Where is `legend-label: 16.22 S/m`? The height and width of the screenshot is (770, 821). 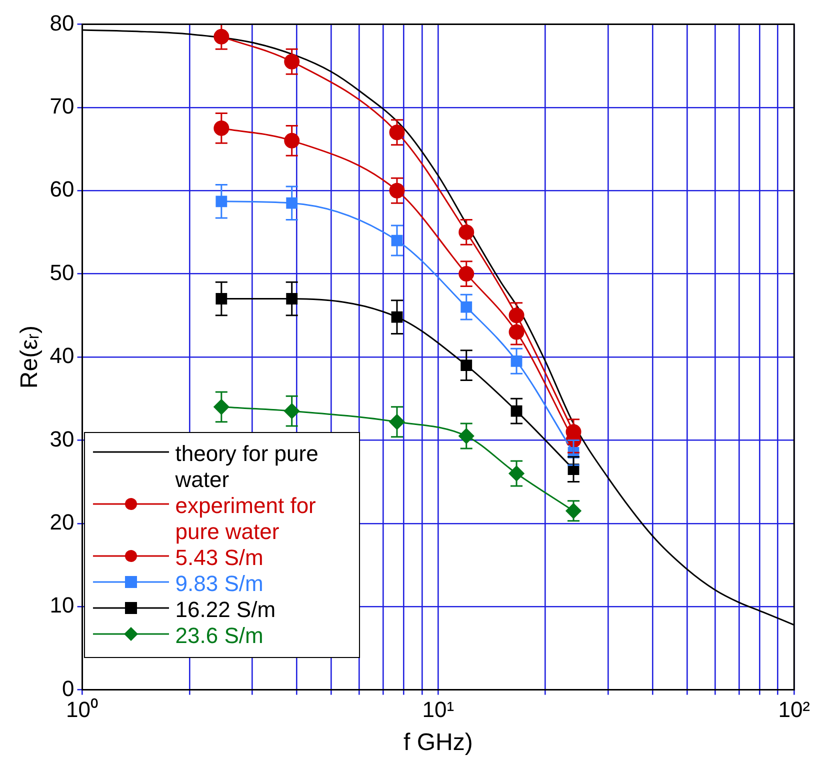
legend-label: 16.22 S/m is located at coordinates (225, 609).